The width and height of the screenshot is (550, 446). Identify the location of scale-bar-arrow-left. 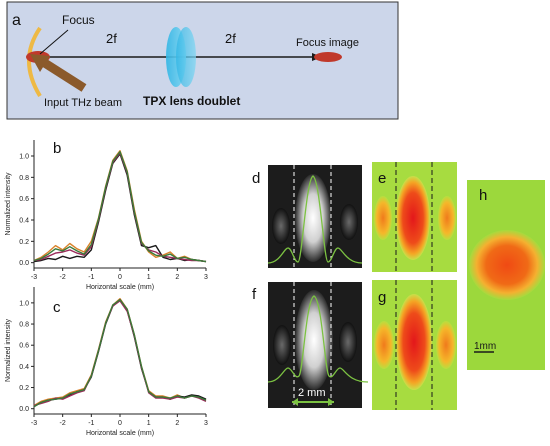
(295, 402).